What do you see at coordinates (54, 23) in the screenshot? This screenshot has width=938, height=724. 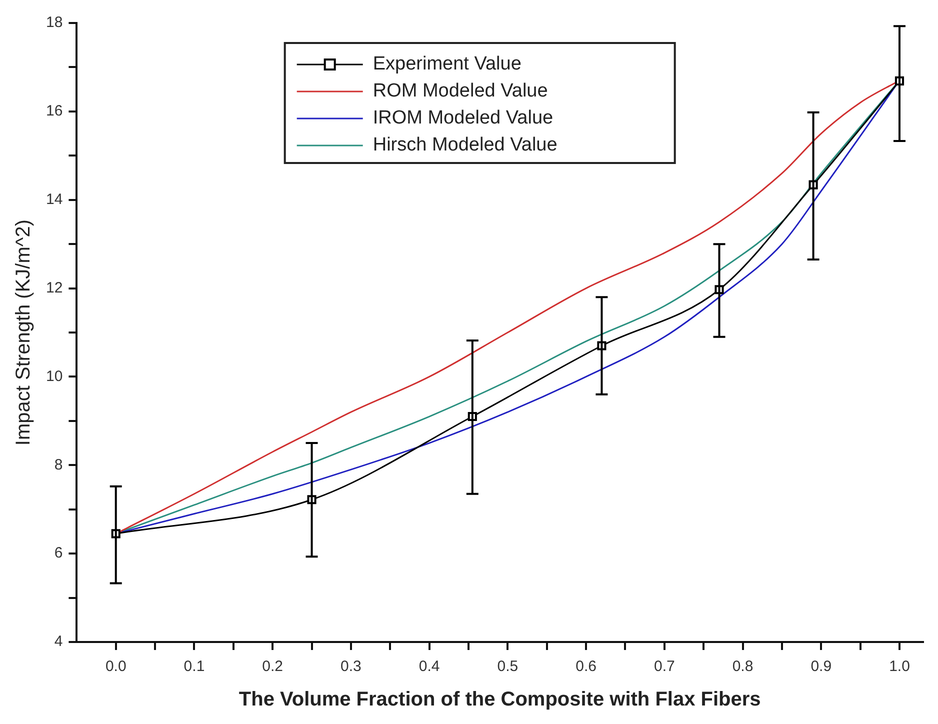 I see `y-tick-label: 18` at bounding box center [54, 23].